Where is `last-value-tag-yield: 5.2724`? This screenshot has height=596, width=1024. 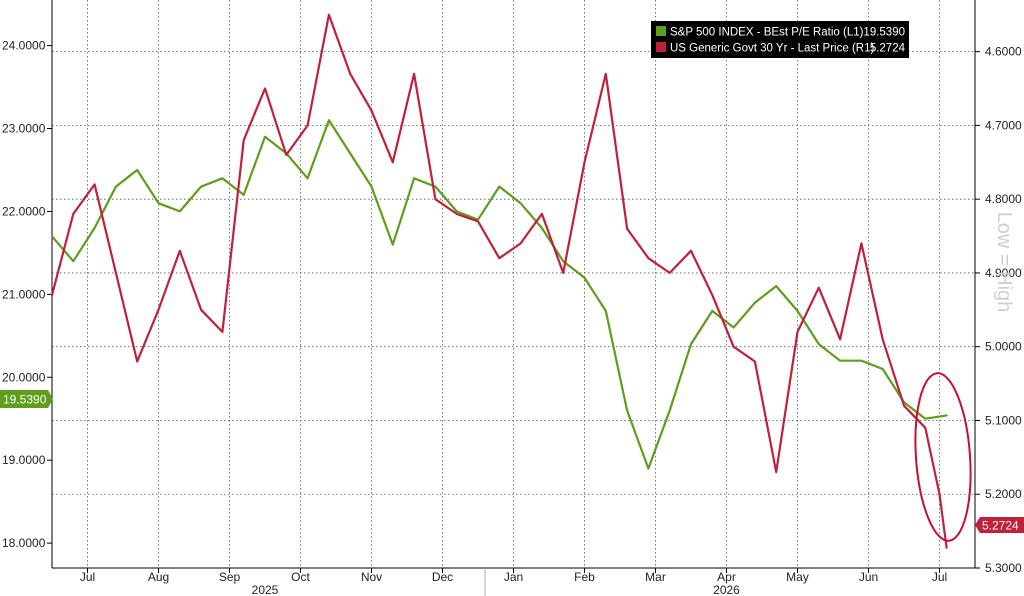
last-value-tag-yield: 5.2724 is located at coordinates (999, 525).